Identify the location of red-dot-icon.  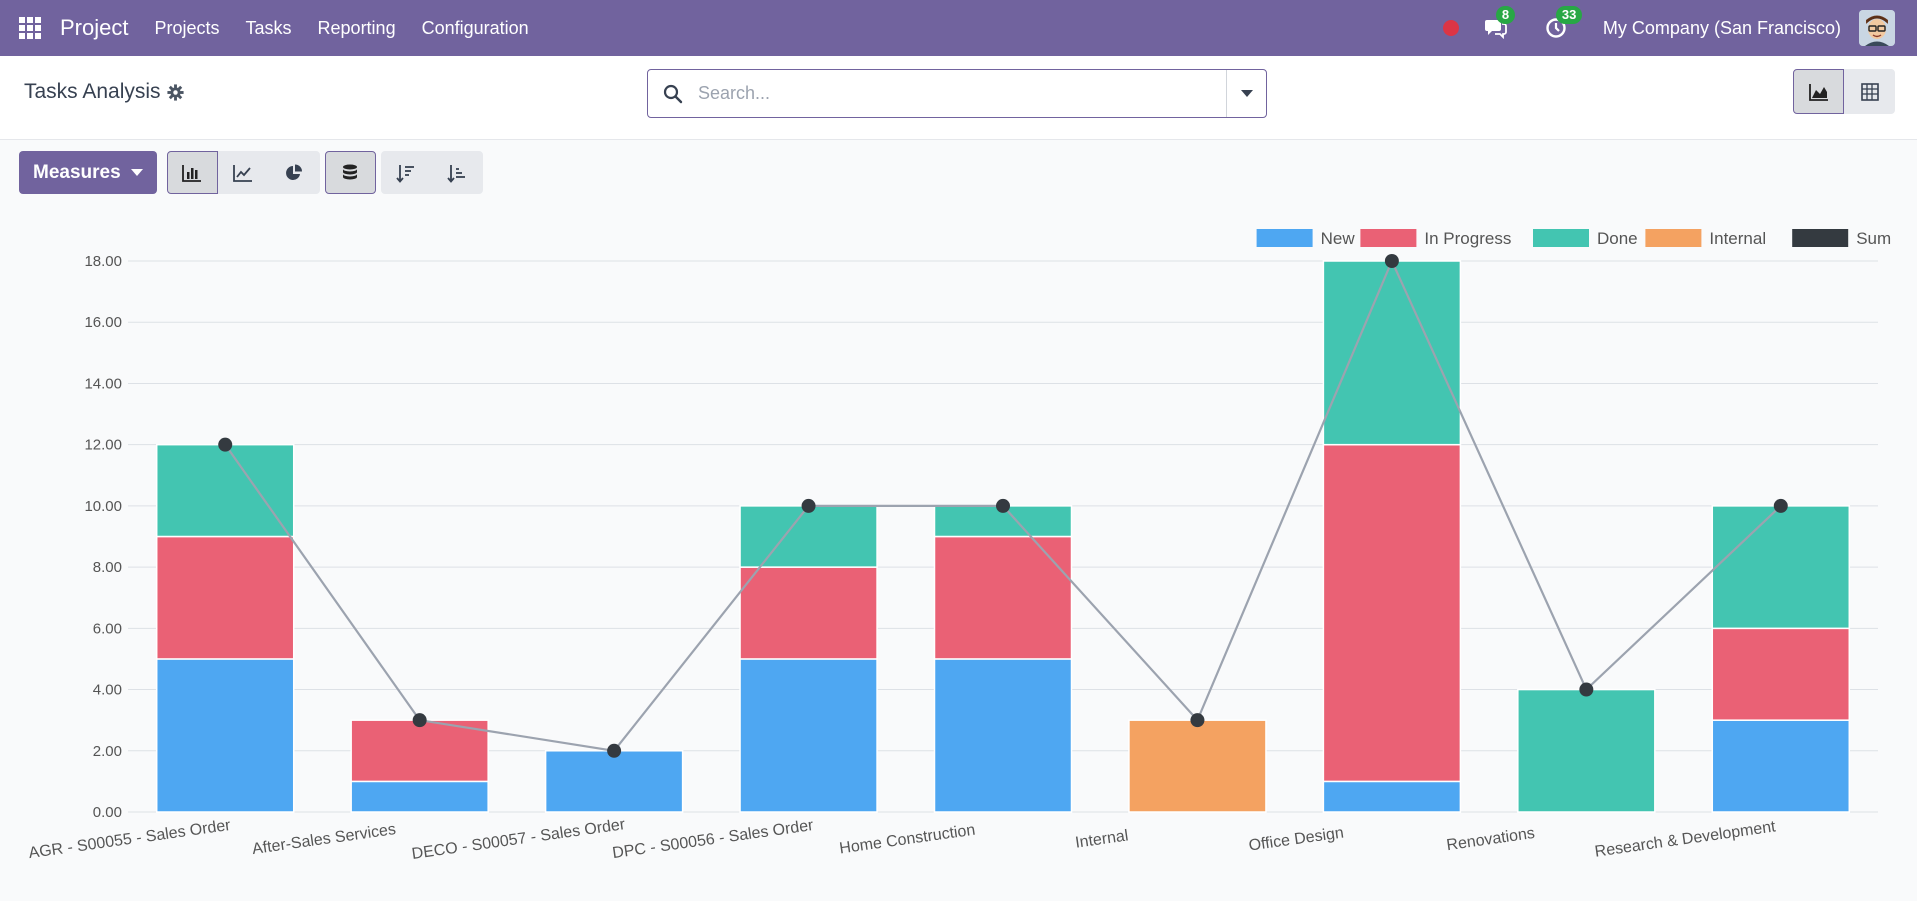
(1450, 28).